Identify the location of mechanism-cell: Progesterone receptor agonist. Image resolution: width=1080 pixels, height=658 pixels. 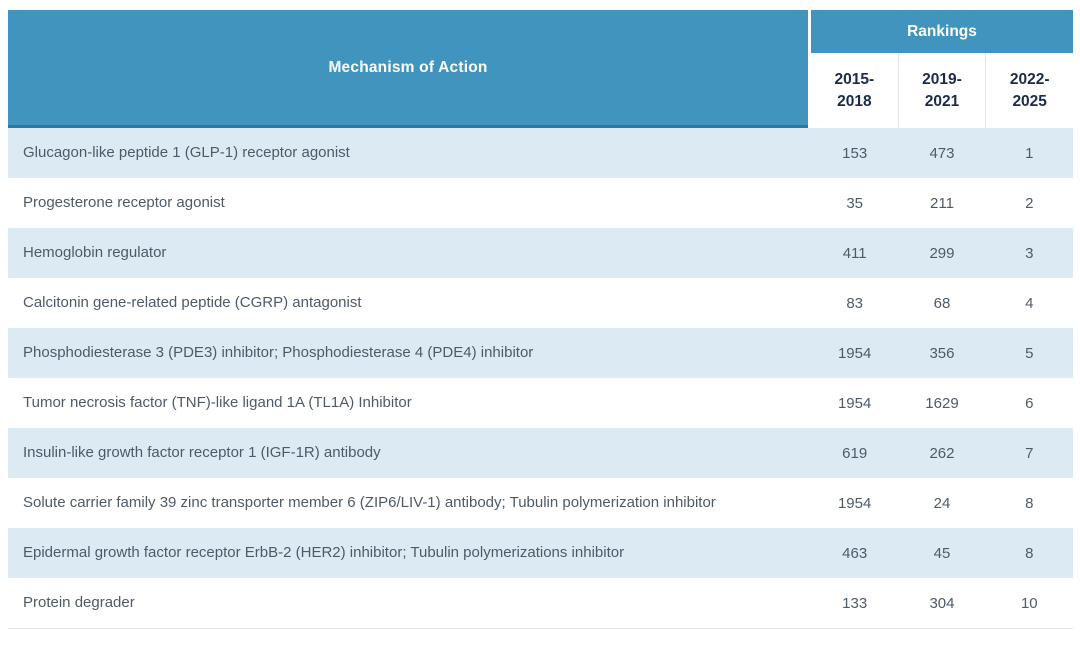
(124, 202).